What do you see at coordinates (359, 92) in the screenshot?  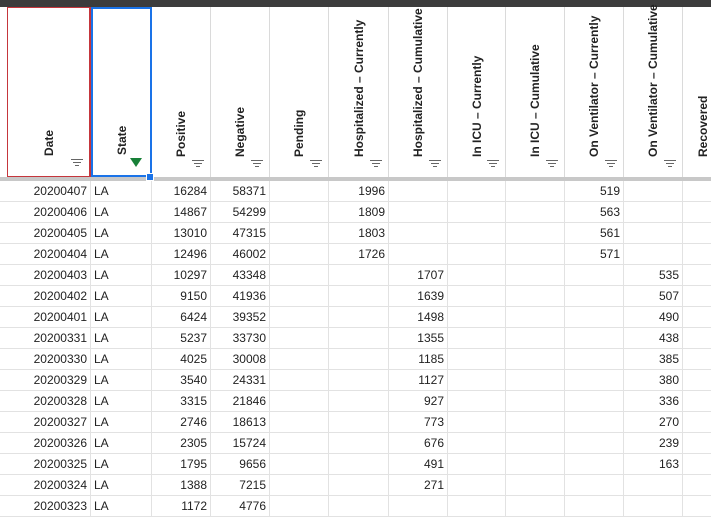 I see `column-header: Hospitalized – Currently` at bounding box center [359, 92].